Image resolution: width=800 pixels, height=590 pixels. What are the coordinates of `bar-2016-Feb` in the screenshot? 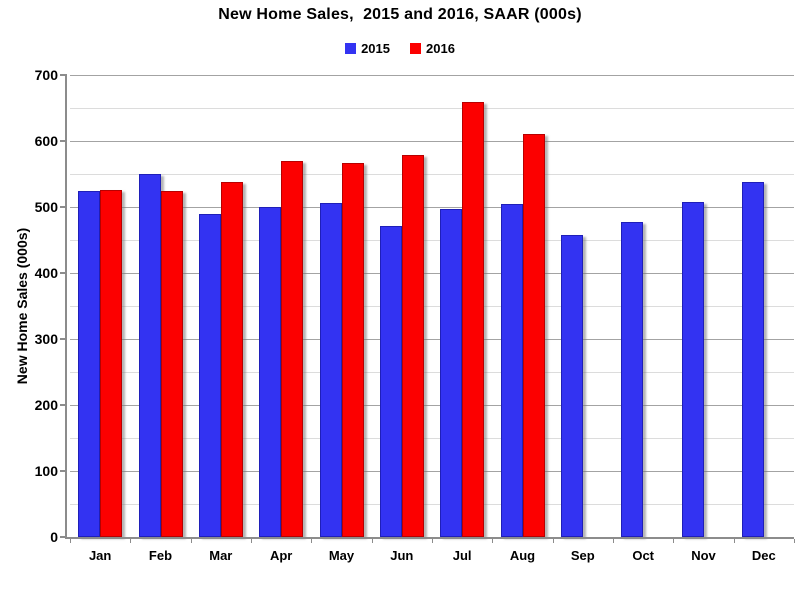 It's located at (171, 364).